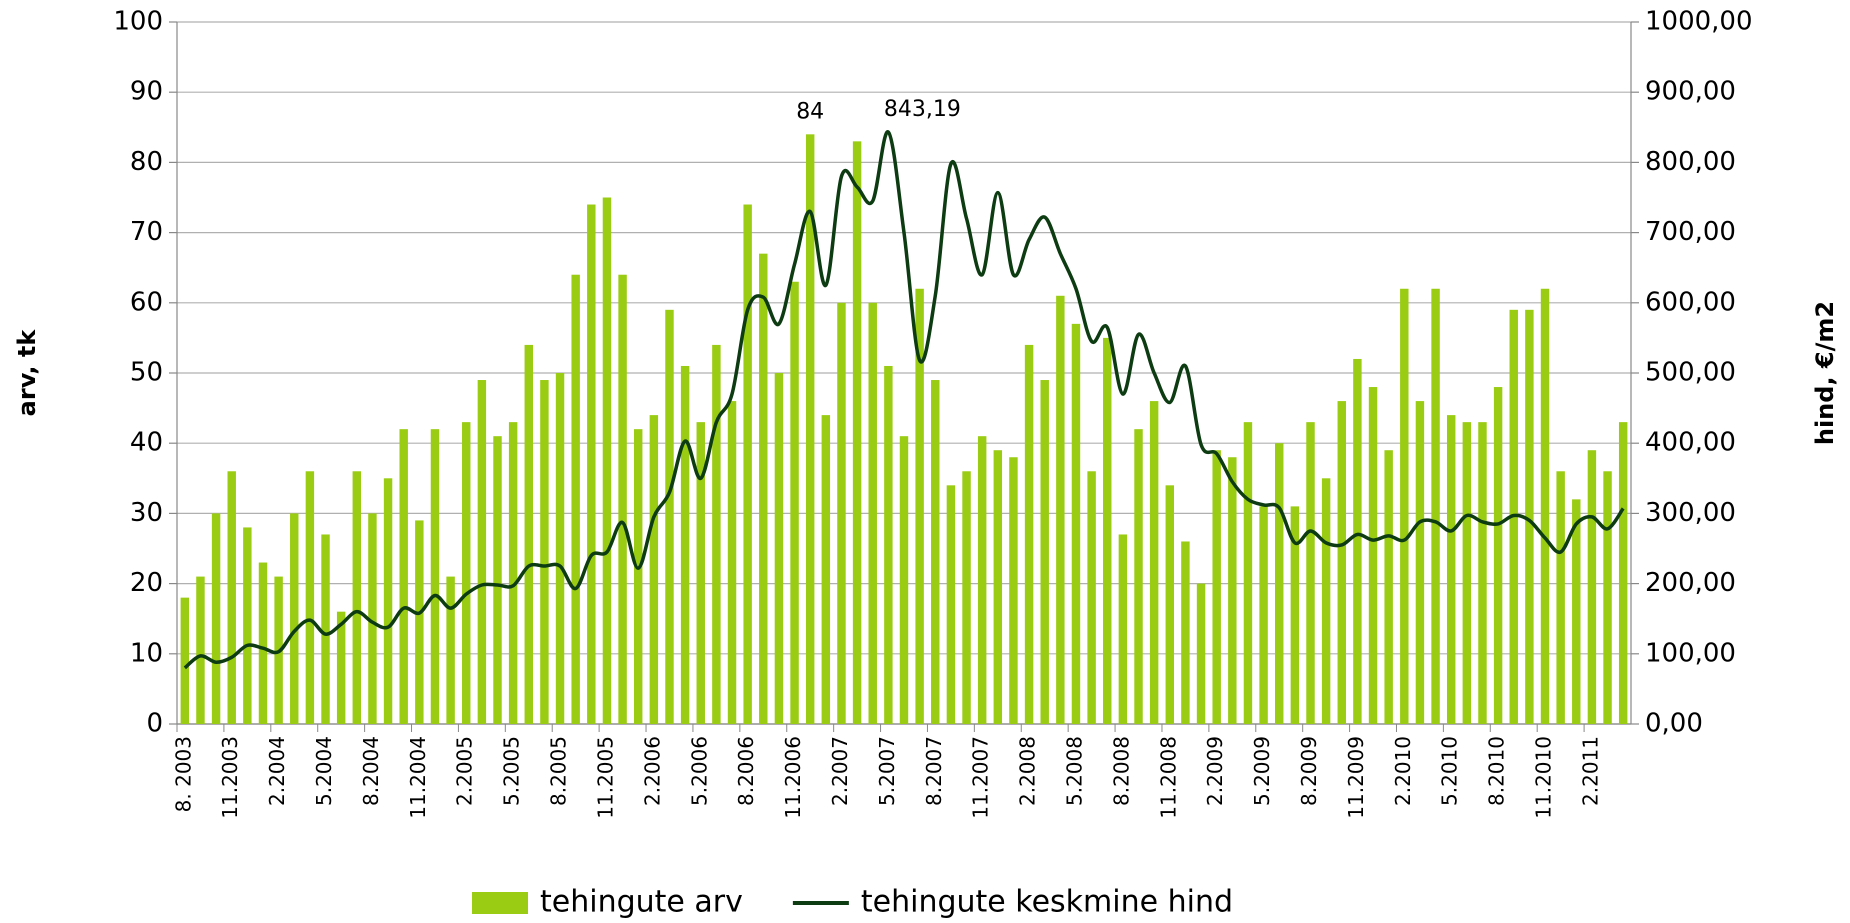 This screenshot has width=1850, height=923. I want to click on y2-tick-label: 800,00, so click(1690, 162).